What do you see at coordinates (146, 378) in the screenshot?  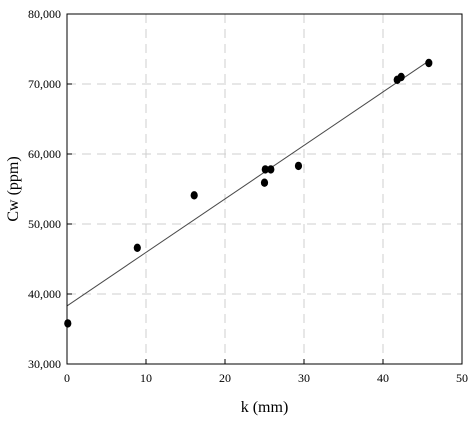 I see `x-tick-label: 10` at bounding box center [146, 378].